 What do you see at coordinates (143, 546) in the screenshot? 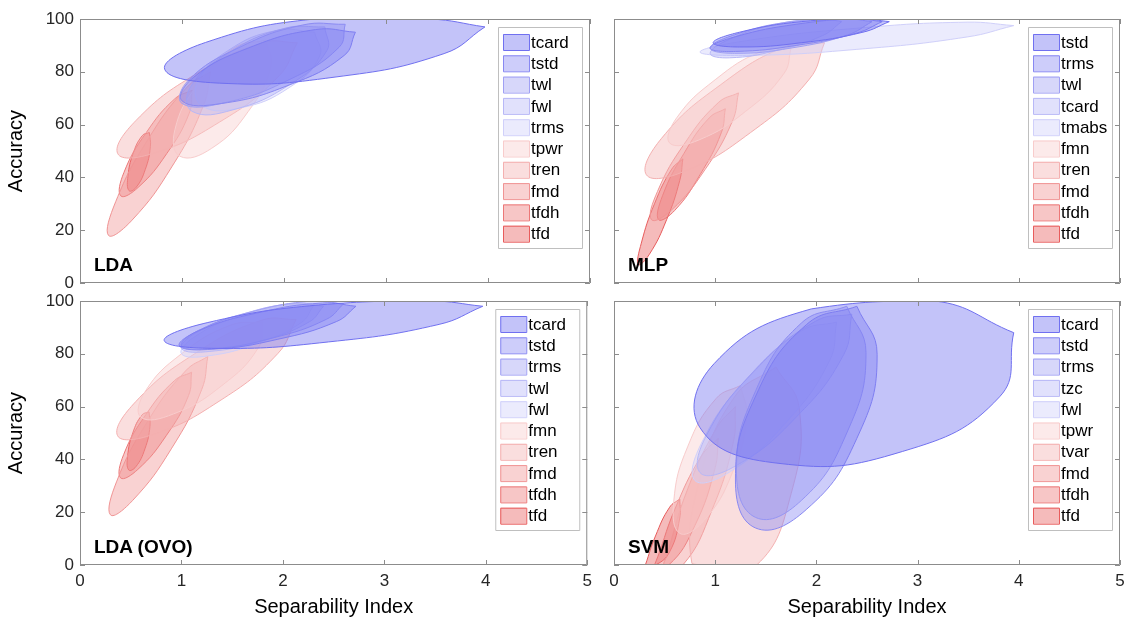
I see `text: LDA (OVO)` at bounding box center [143, 546].